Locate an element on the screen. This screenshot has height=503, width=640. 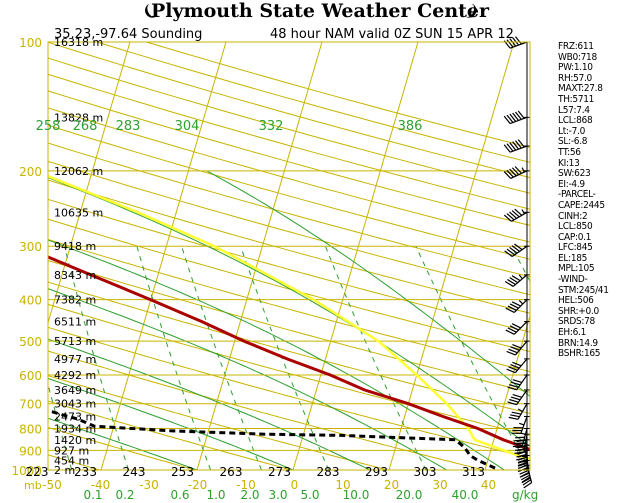
index-line: EL:185 is located at coordinates (573, 258).